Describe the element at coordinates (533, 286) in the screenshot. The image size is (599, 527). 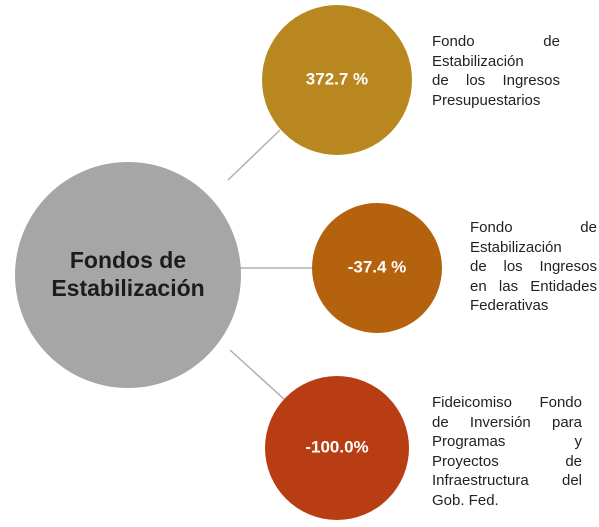
I see `description-line: en las Entidades` at that location.